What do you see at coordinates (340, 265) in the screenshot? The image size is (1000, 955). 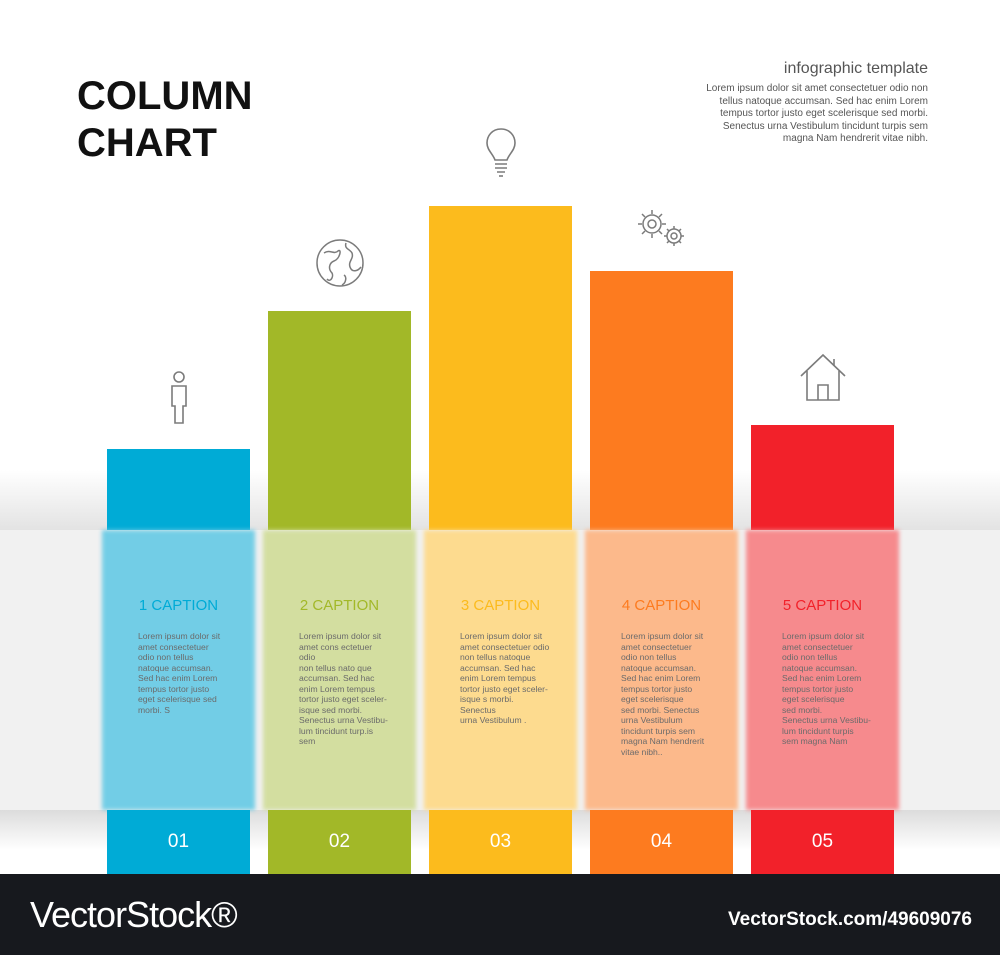 I see `globe-icon` at bounding box center [340, 265].